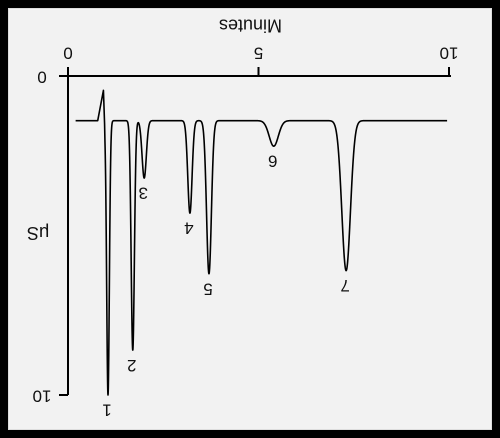 The height and width of the screenshot is (438, 500). What do you see at coordinates (344, 285) in the screenshot?
I see `peak-label-7: 7` at bounding box center [344, 285].